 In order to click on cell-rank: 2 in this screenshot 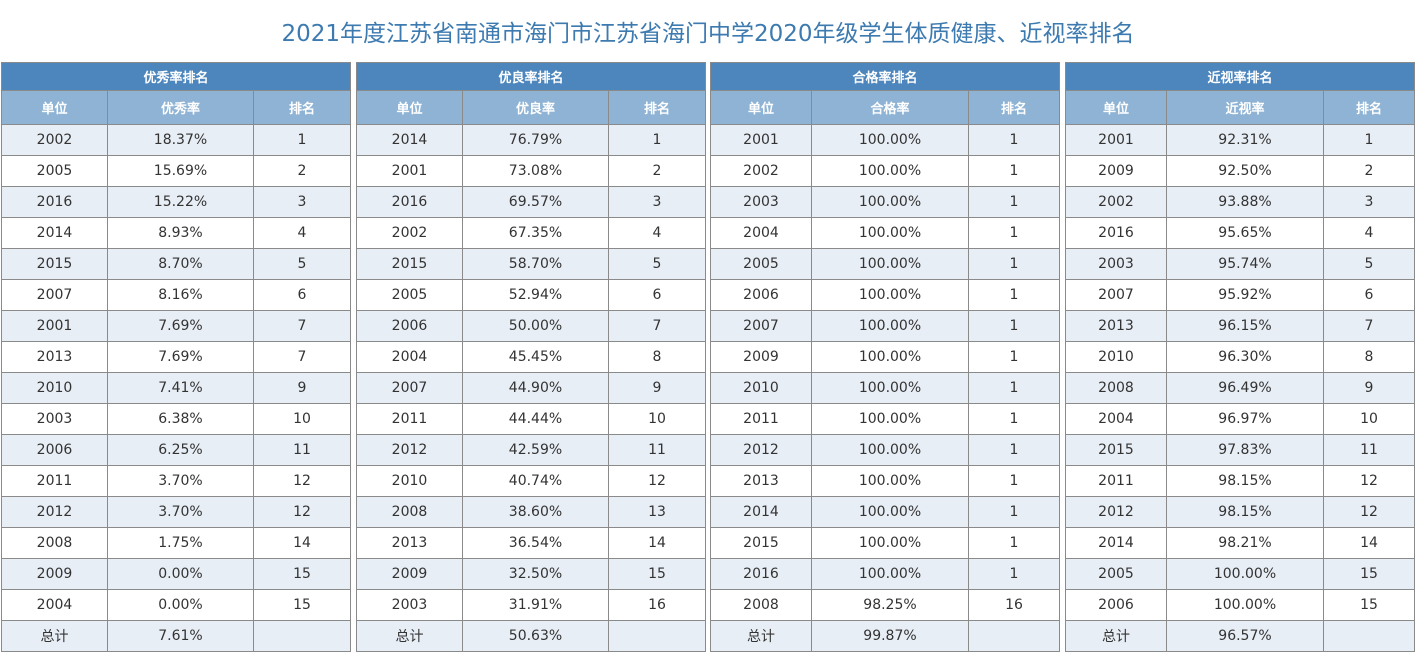, I will do `click(302, 171)`.